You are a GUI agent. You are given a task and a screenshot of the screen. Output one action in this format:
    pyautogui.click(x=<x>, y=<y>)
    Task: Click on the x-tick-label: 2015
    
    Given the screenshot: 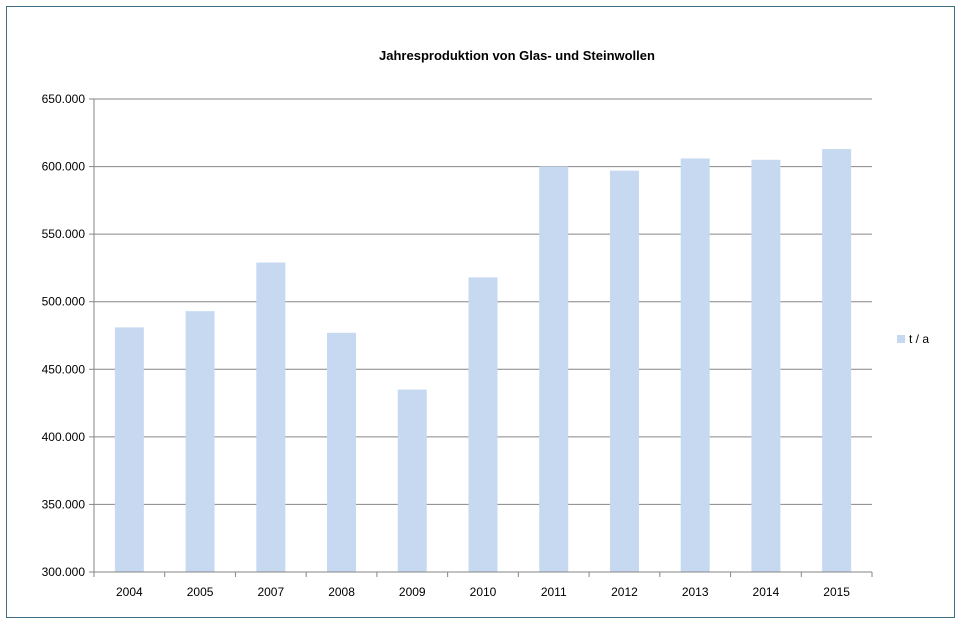 What is the action you would take?
    pyautogui.click(x=836, y=592)
    